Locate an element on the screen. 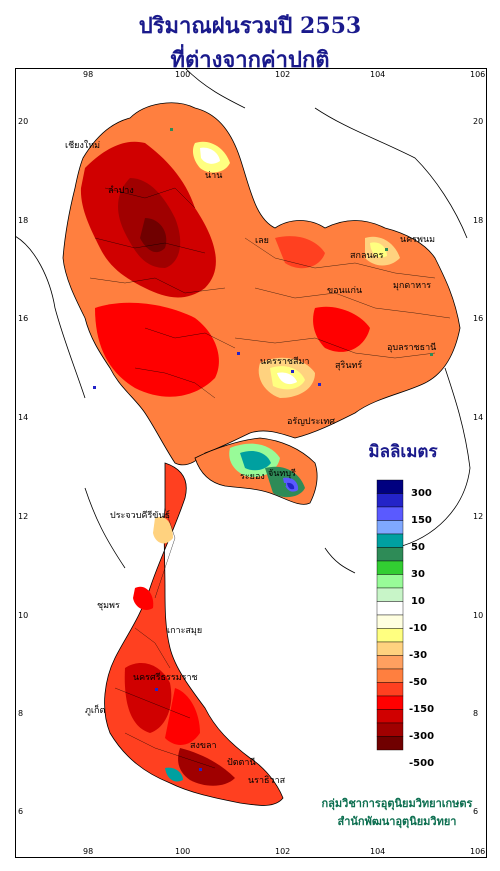 This screenshot has height=871, width=500. place-label: ระยอง is located at coordinates (252, 477).